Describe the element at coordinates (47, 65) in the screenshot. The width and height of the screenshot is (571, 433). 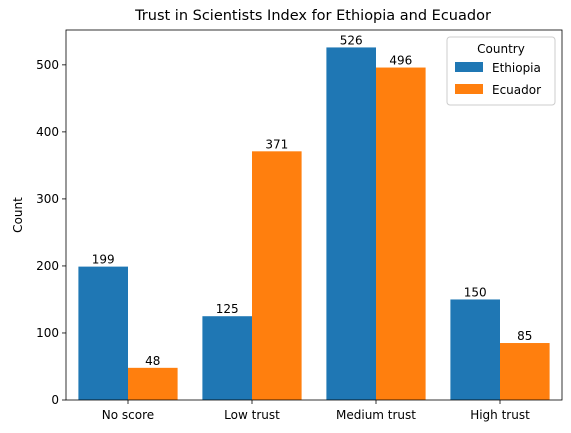
I see `y-tick-label-500: 500` at that location.